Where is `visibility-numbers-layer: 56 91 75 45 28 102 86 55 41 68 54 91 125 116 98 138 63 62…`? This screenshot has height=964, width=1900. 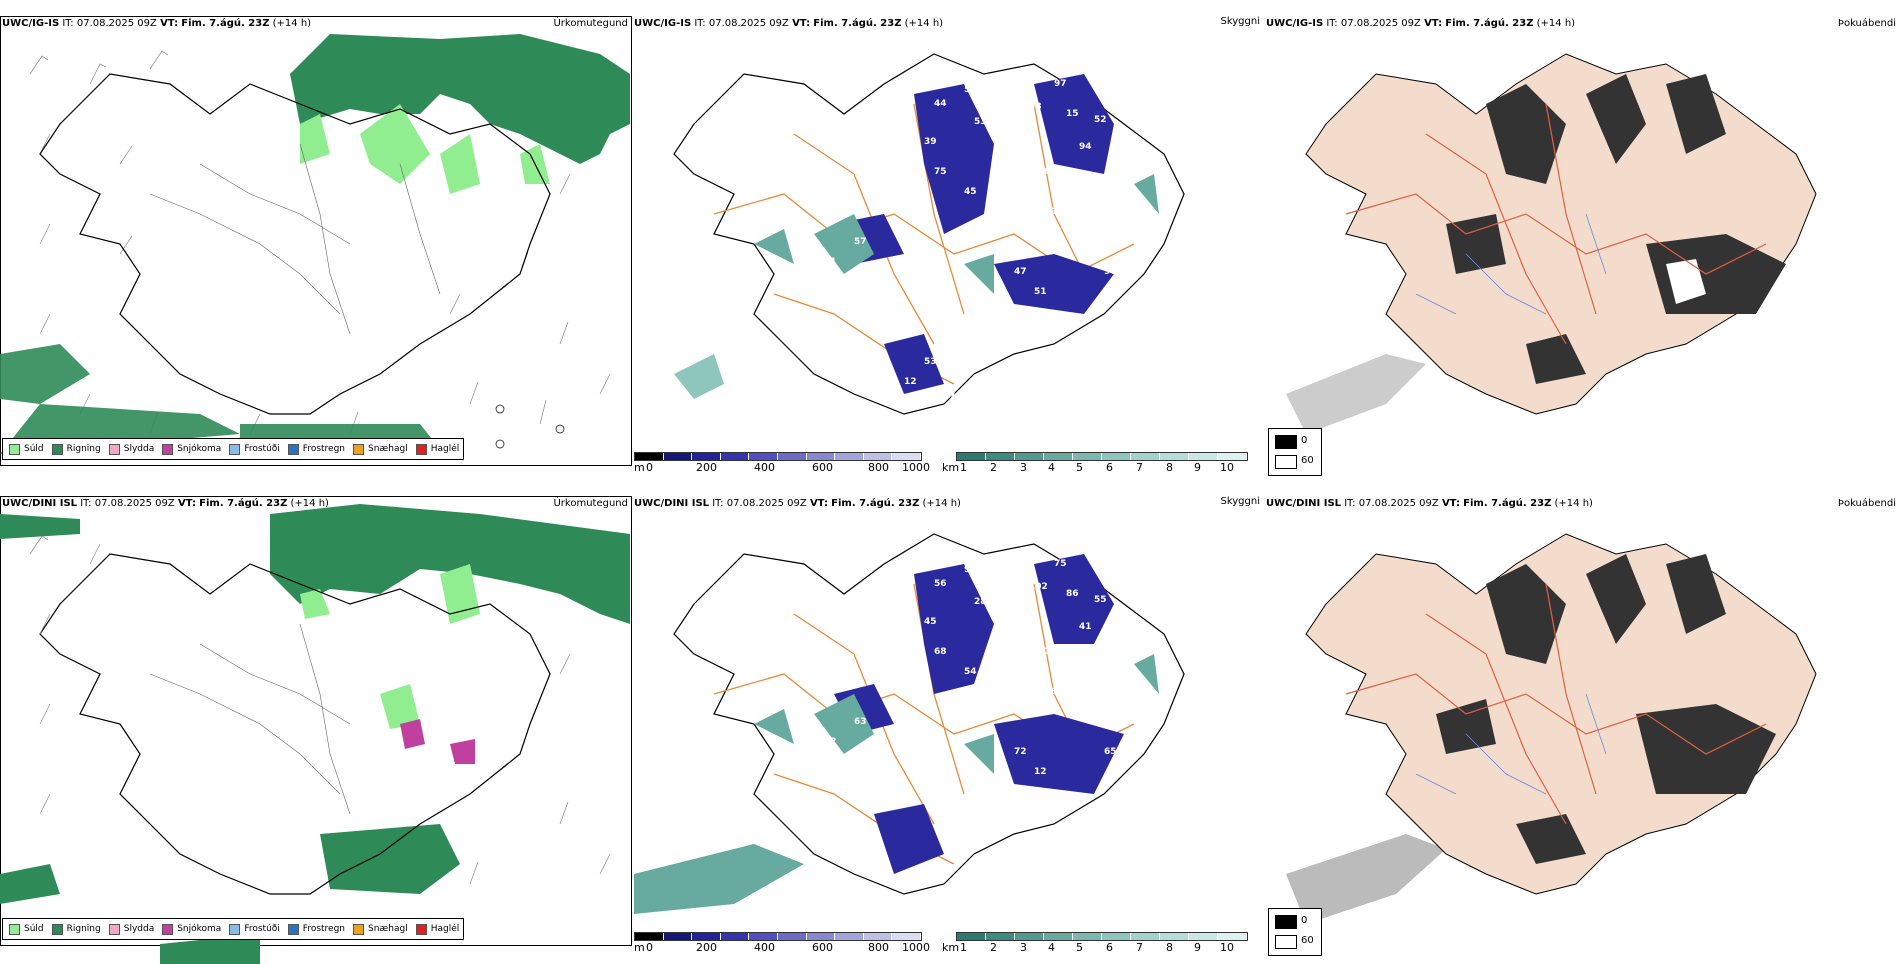 visibility-numbers-layer: 56 91 75 45 28 102 86 55 41 68 54 91 125 116 98 138 63 62… is located at coordinates (973, 668).